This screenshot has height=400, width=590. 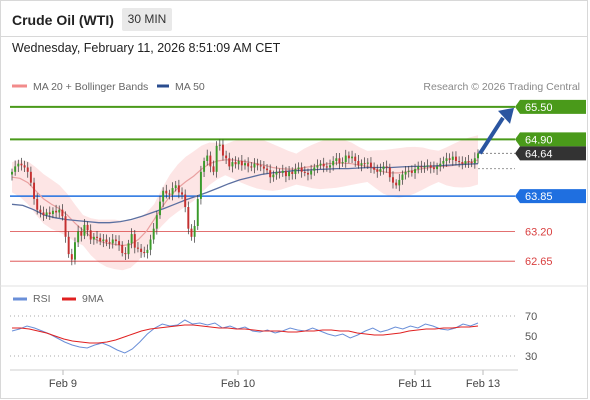 What do you see at coordinates (506, 115) in the screenshot?
I see `projection-head` at bounding box center [506, 115].